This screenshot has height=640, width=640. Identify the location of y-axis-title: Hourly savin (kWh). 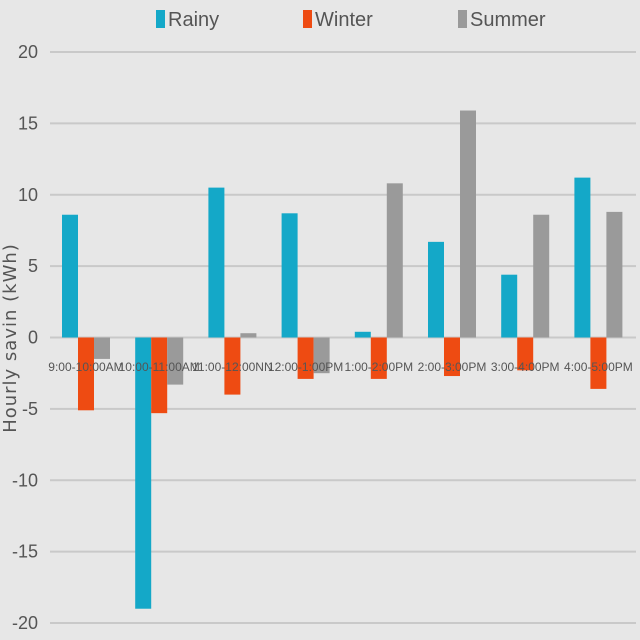
(10, 338).